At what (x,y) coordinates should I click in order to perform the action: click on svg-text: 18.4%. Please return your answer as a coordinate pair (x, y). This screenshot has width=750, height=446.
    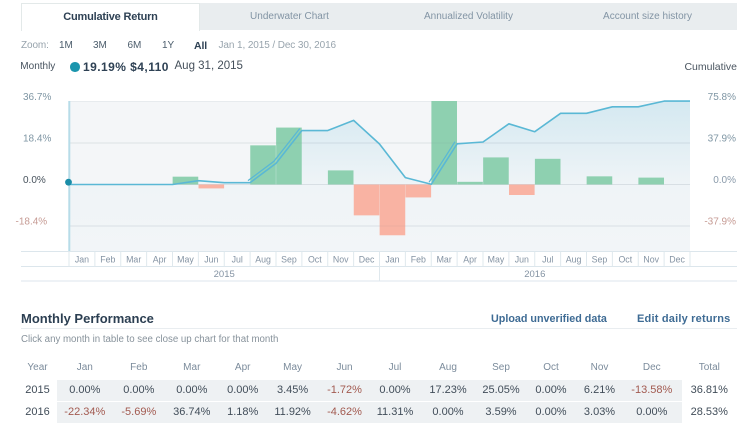
    Looking at the image, I should click on (37, 139).